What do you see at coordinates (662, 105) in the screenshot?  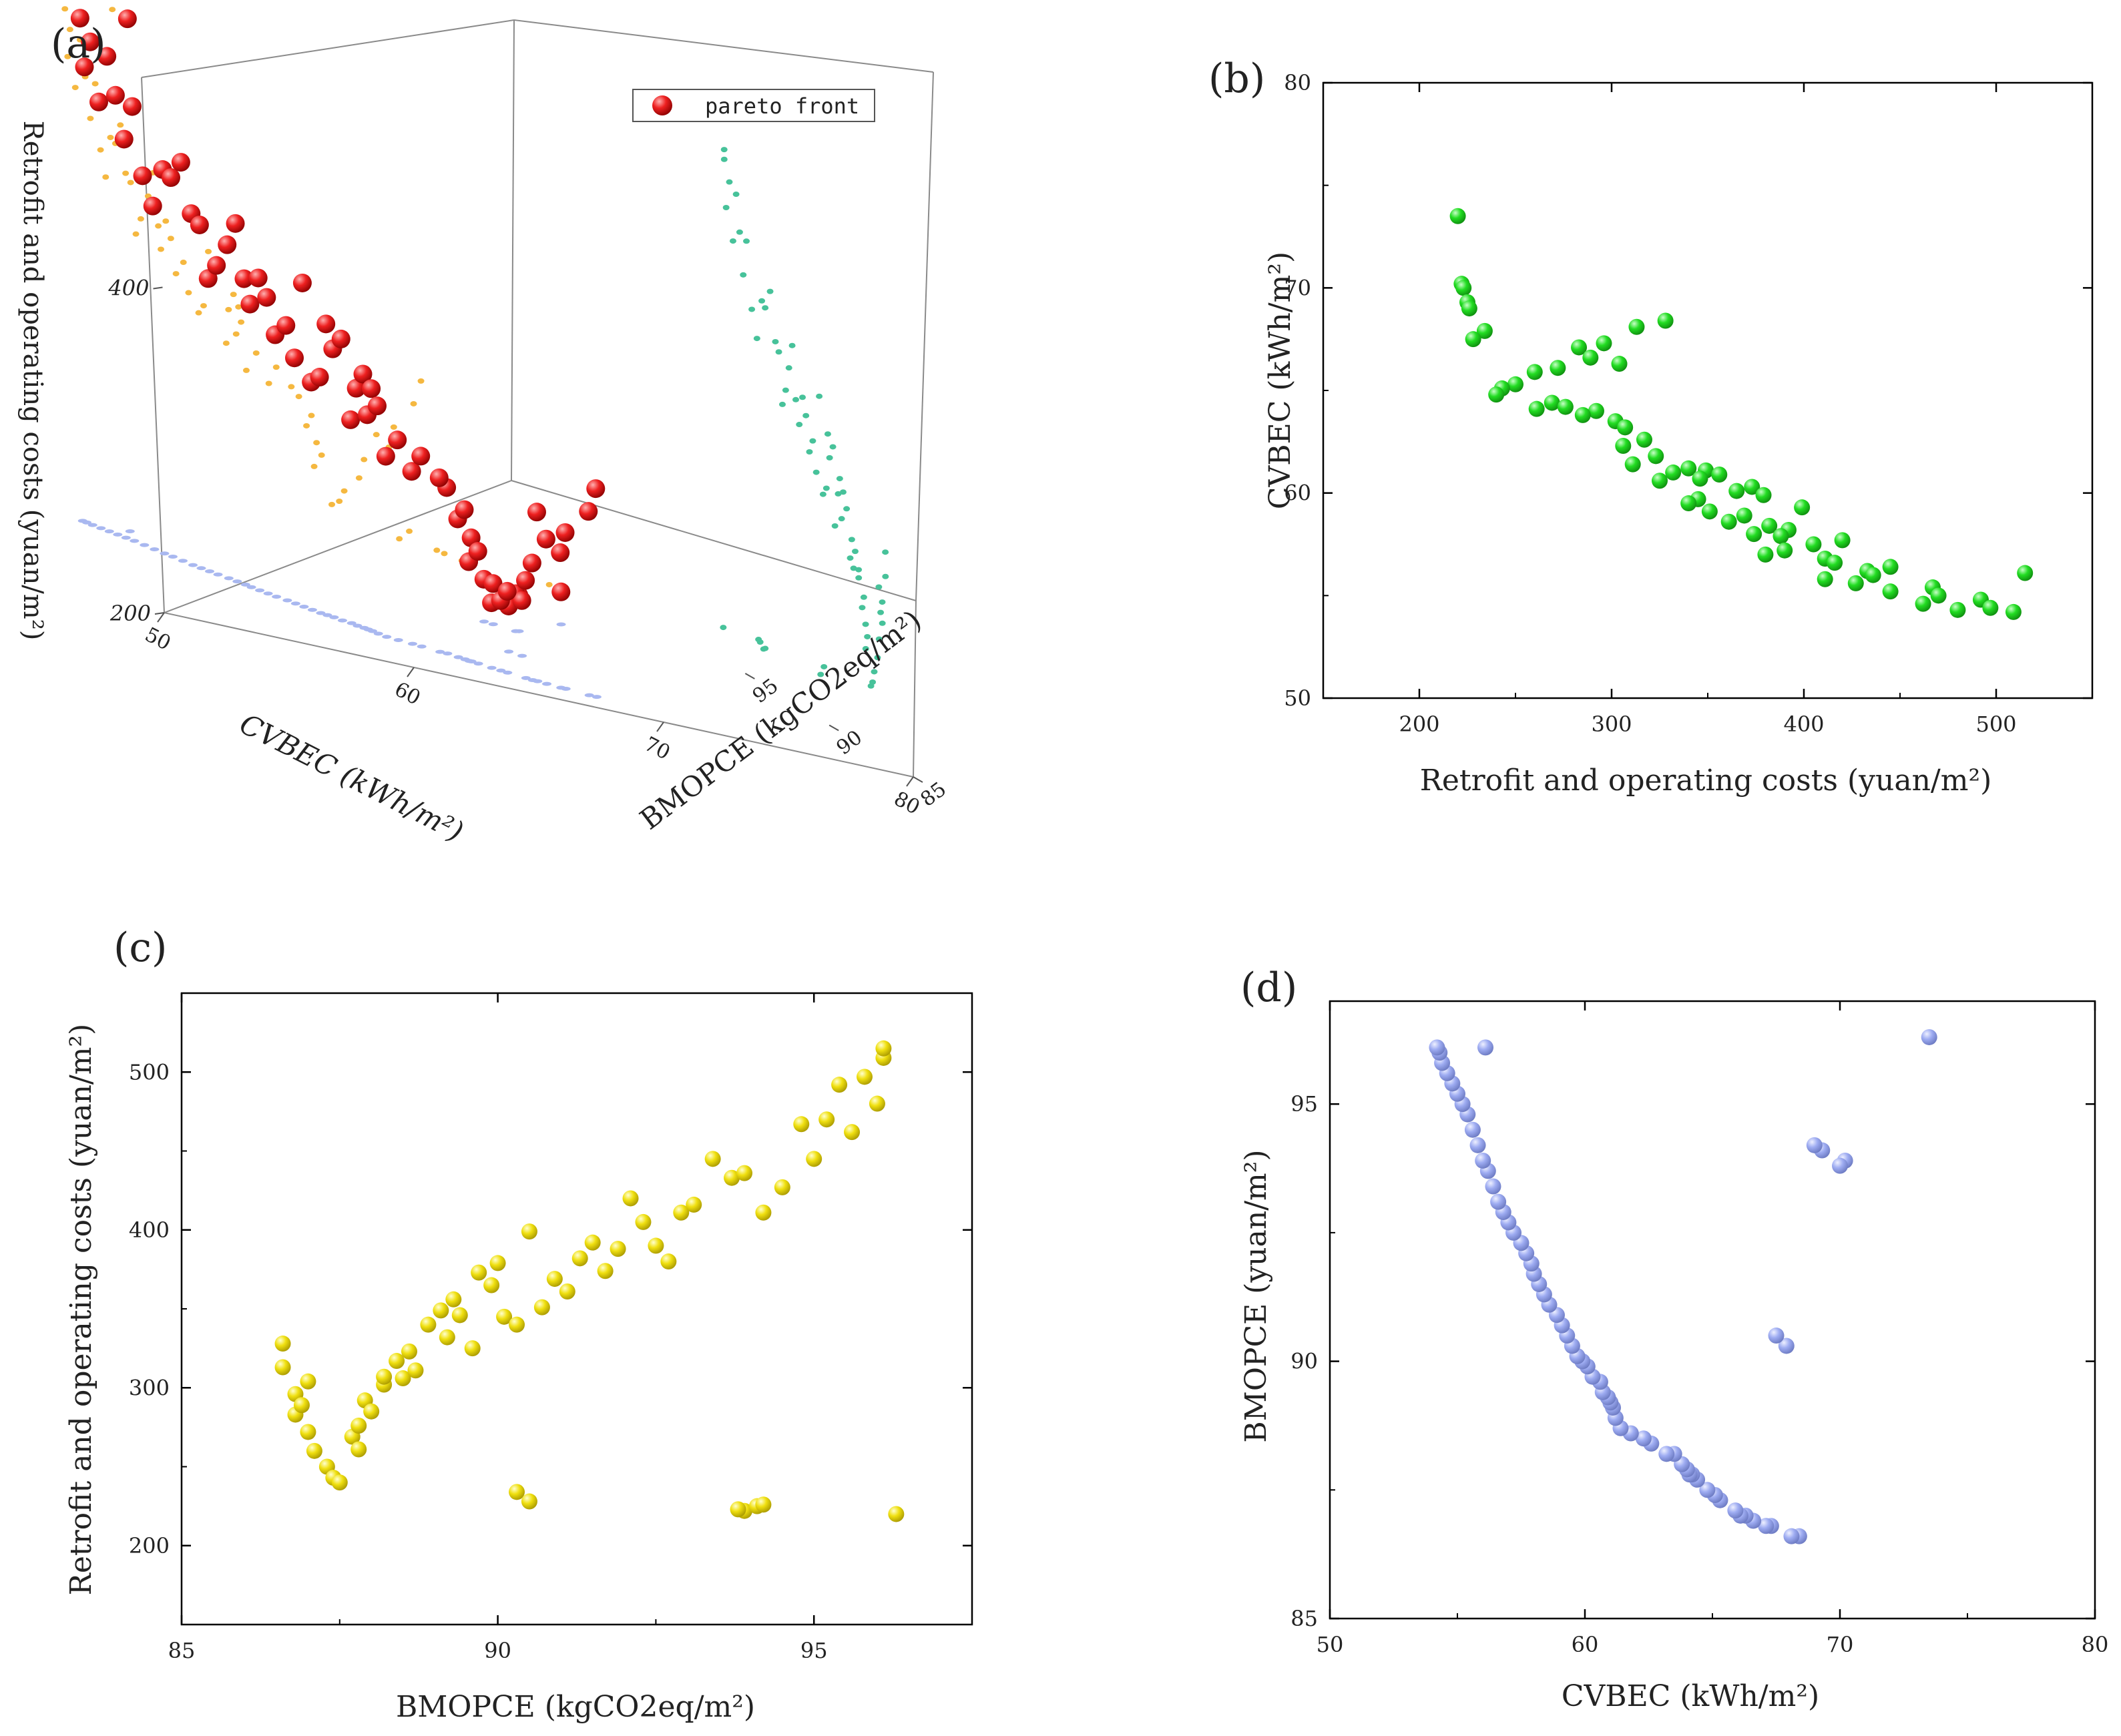 I see `a-legend-marker` at bounding box center [662, 105].